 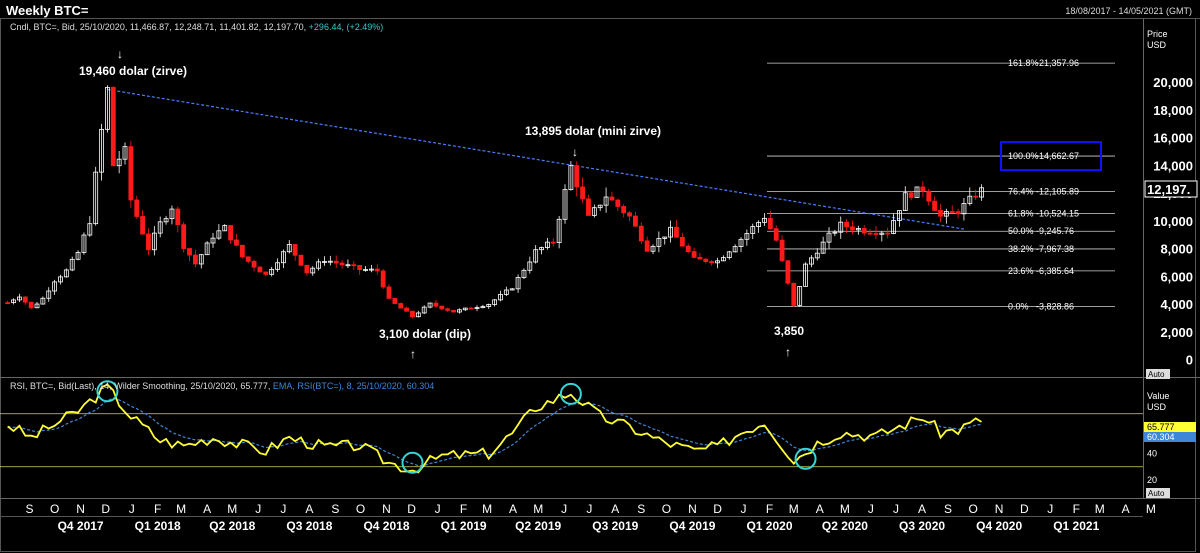 I want to click on rsi-line, so click(x=494, y=428).